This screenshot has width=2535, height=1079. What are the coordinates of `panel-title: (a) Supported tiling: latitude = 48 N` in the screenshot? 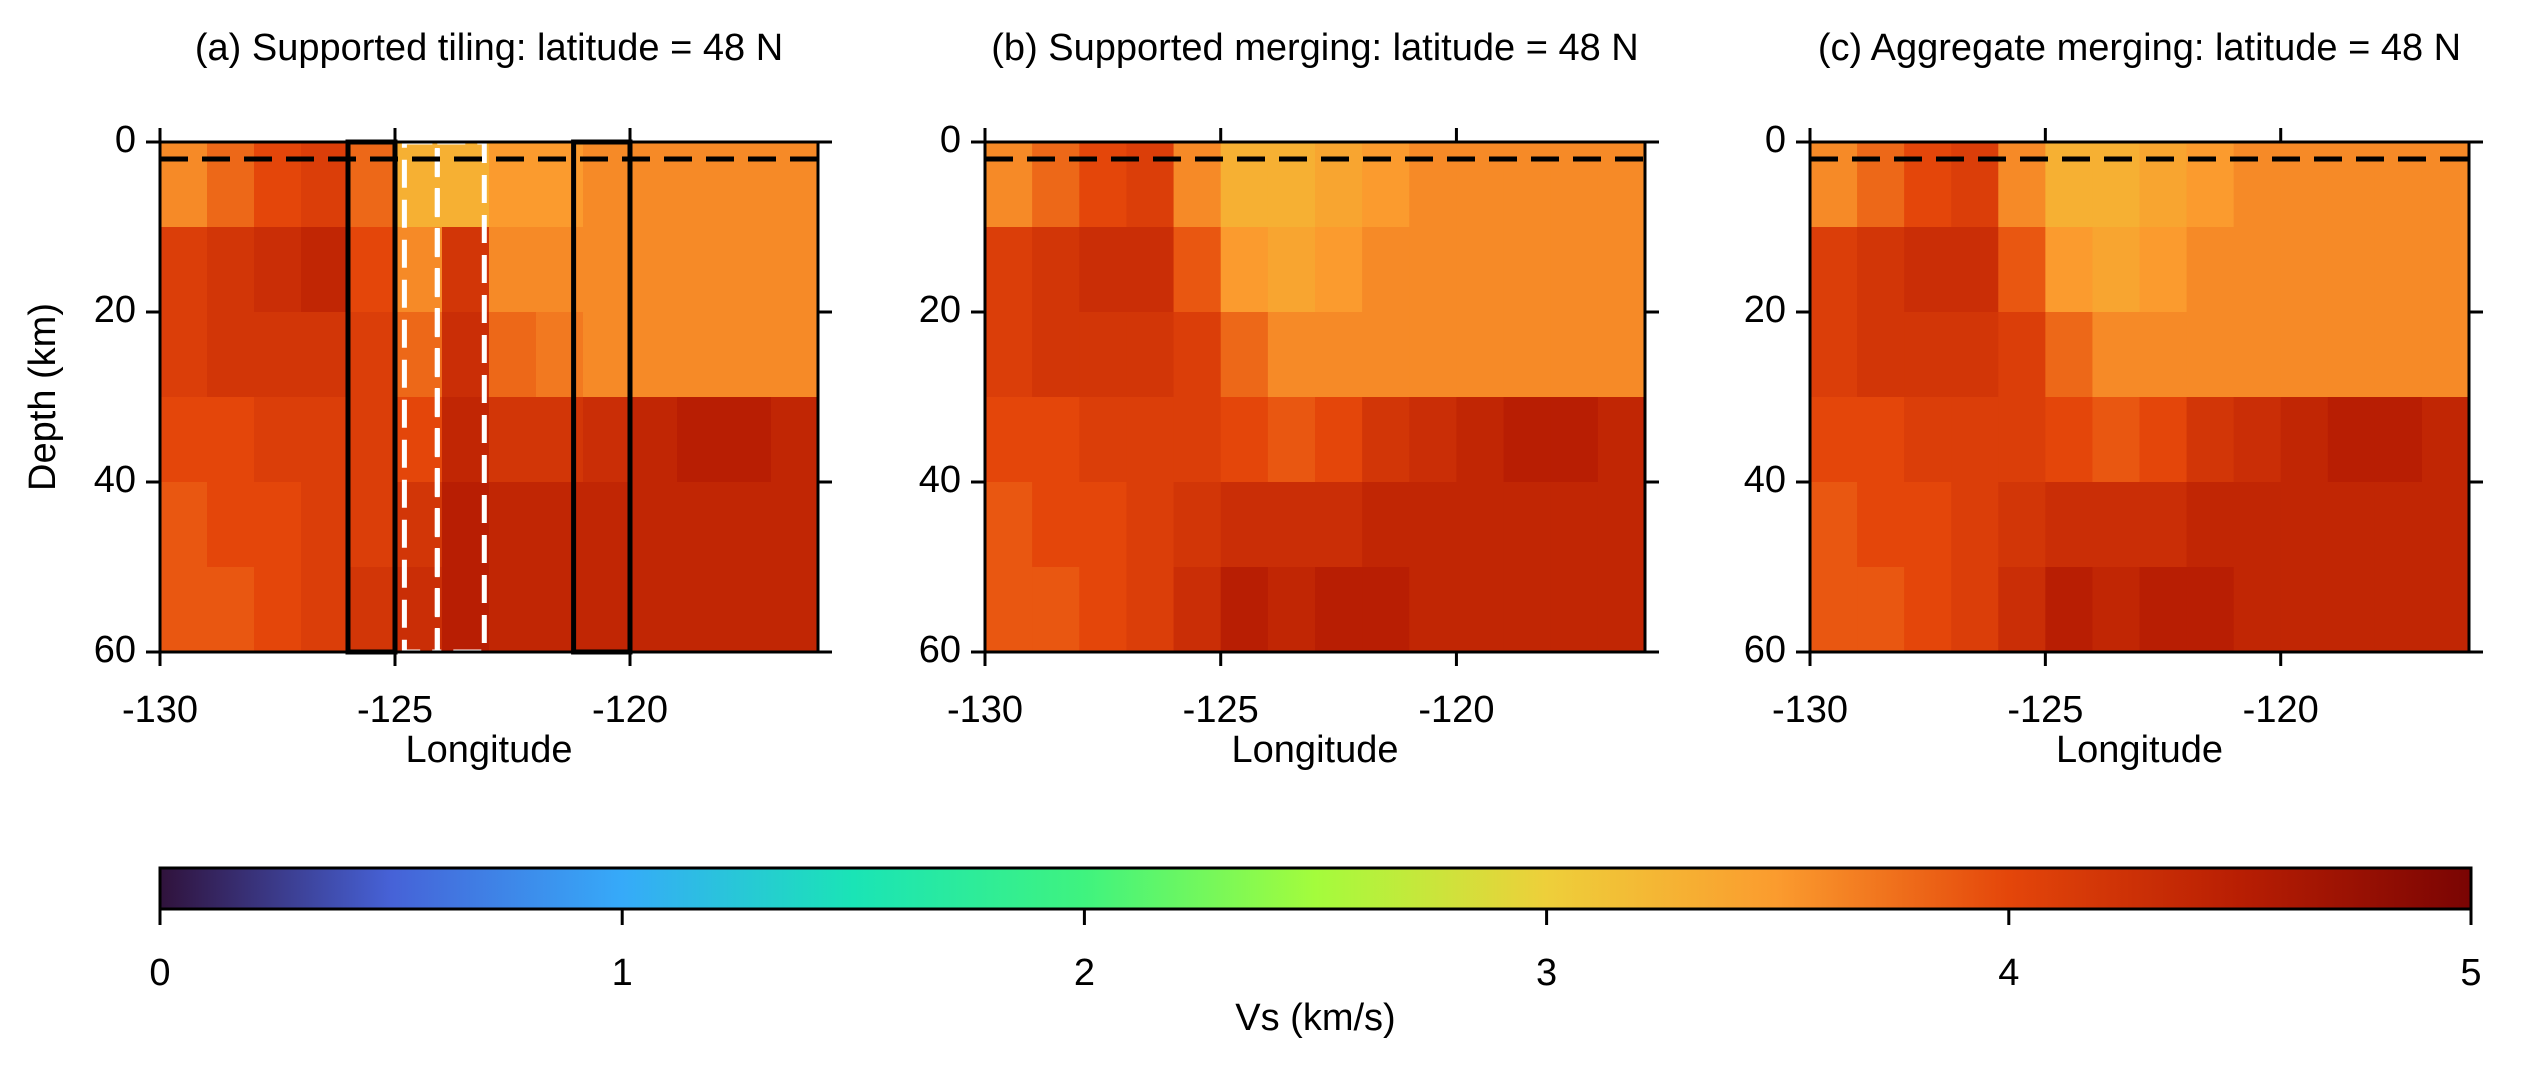 It's located at (489, 48).